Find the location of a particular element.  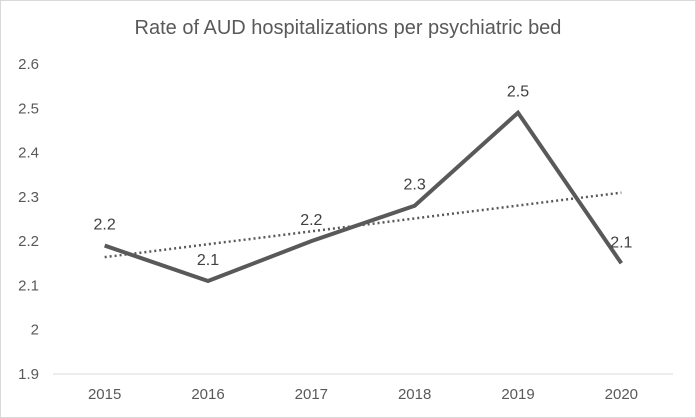

y-axis-tick-labels: 1.9 2 2.1 2.2 2.3 2.4 2.5 2.6 is located at coordinates (28, 219).